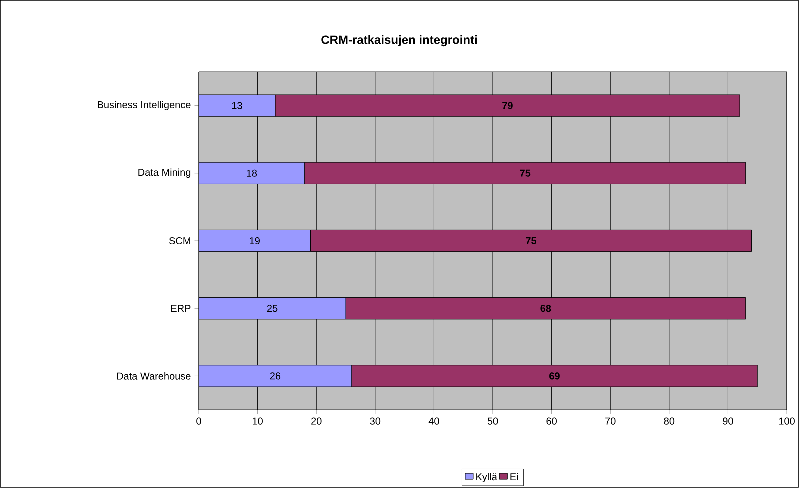  I want to click on data-label: 69, so click(555, 376).